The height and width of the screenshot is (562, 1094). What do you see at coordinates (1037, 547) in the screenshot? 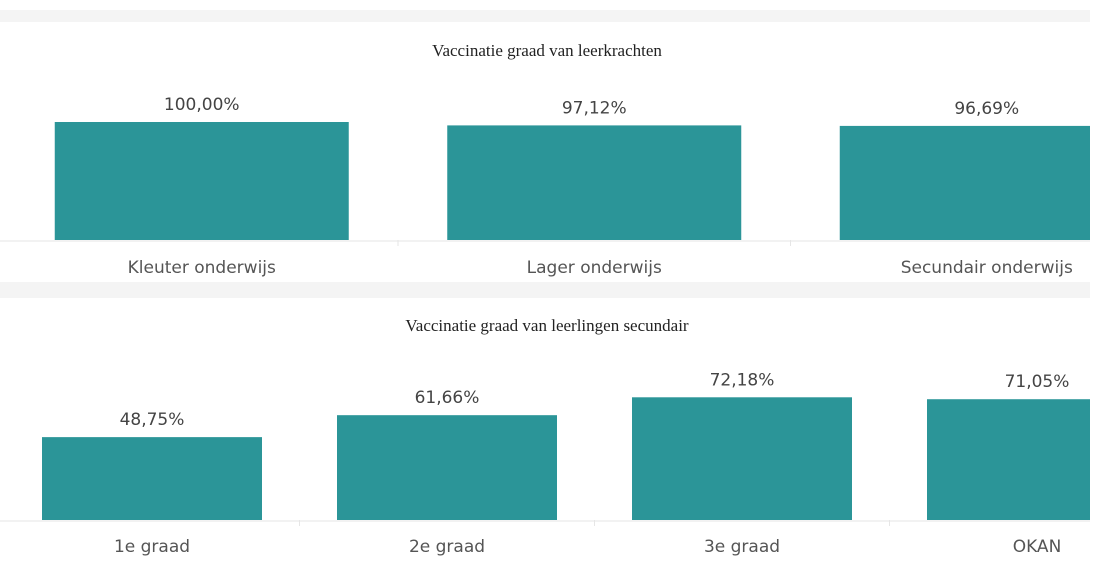
I see `x-tick-label: OKAN` at bounding box center [1037, 547].